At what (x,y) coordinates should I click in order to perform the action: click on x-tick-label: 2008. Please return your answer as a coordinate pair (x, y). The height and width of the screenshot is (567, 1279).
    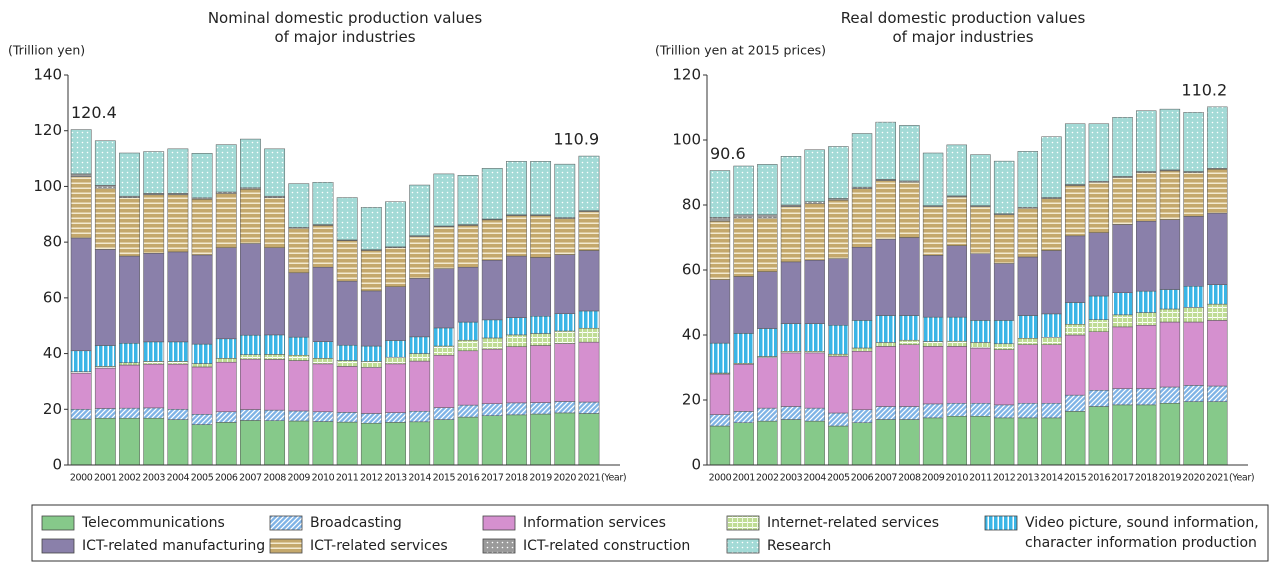
    Looking at the image, I should click on (274, 478).